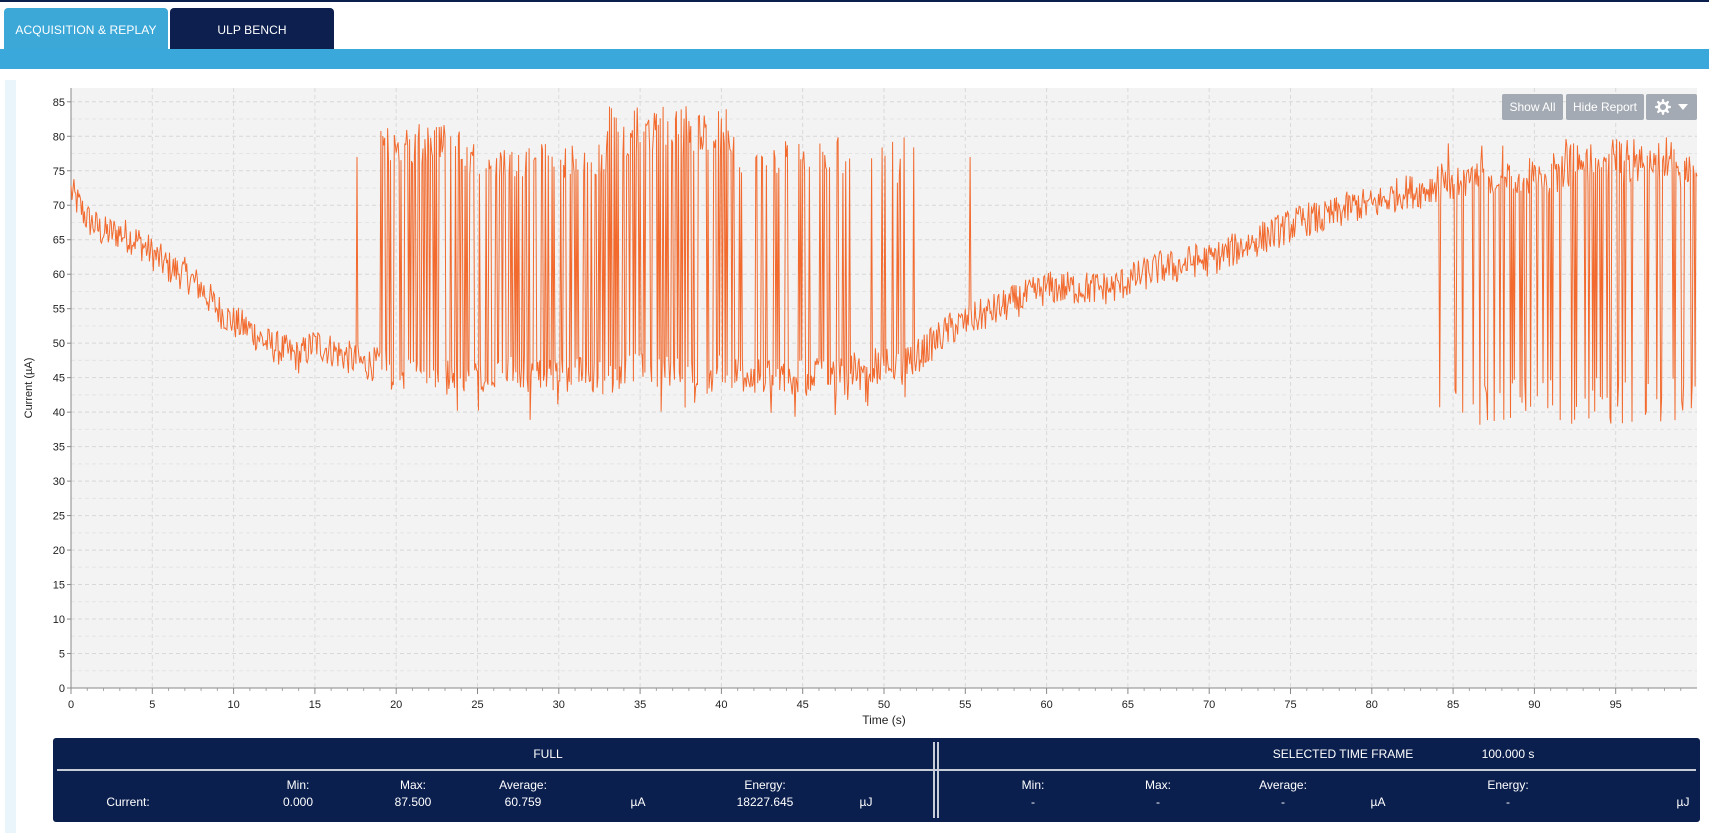 The height and width of the screenshot is (833, 1709). What do you see at coordinates (1508, 785) in the screenshot?
I see `selected-energy-label: Energy:` at bounding box center [1508, 785].